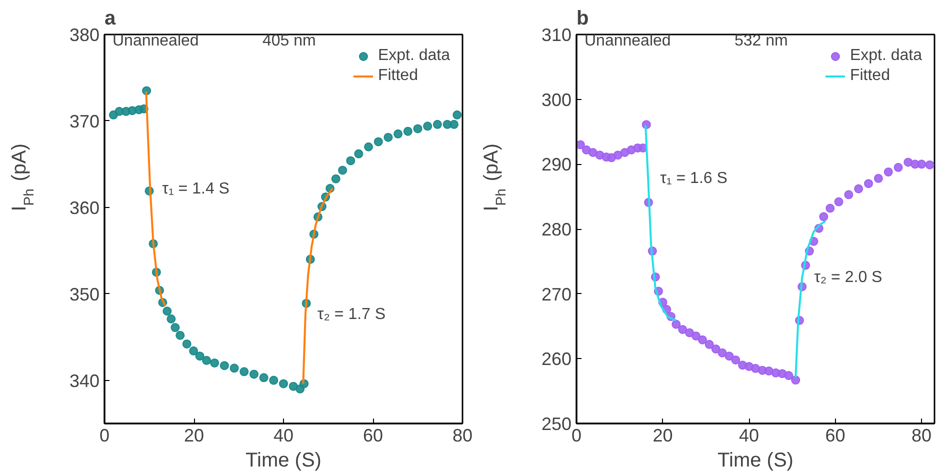 Image resolution: width=944 pixels, height=474 pixels. I want to click on y-tick-label: 250, so click(556, 424).